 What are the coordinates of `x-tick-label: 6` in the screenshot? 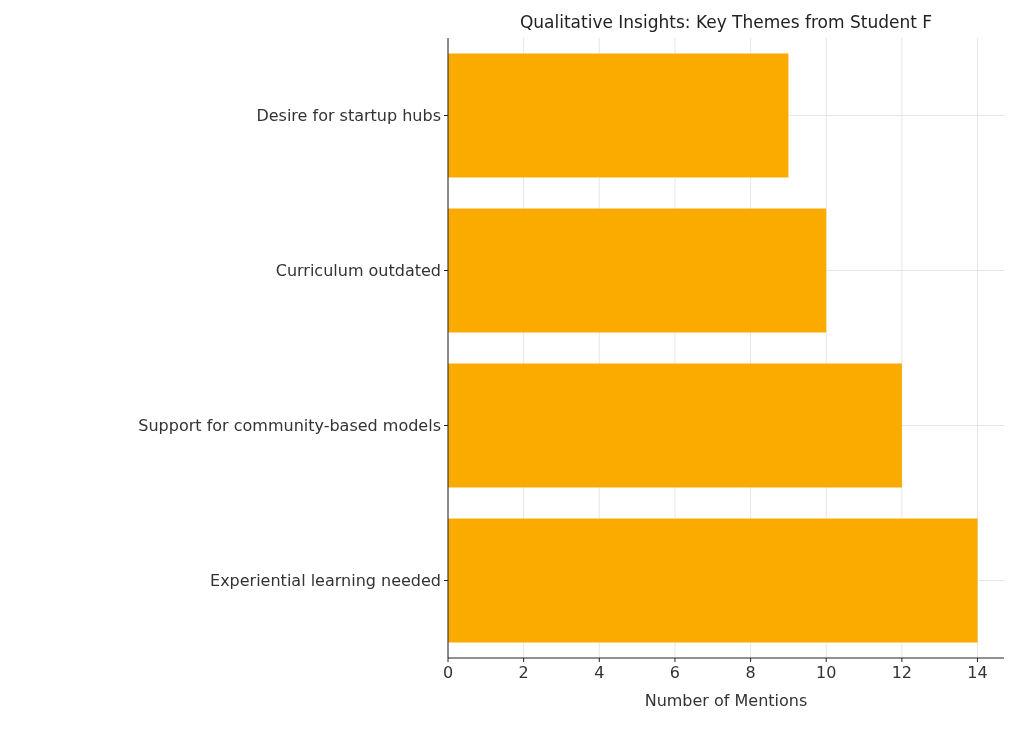 It's located at (675, 672).